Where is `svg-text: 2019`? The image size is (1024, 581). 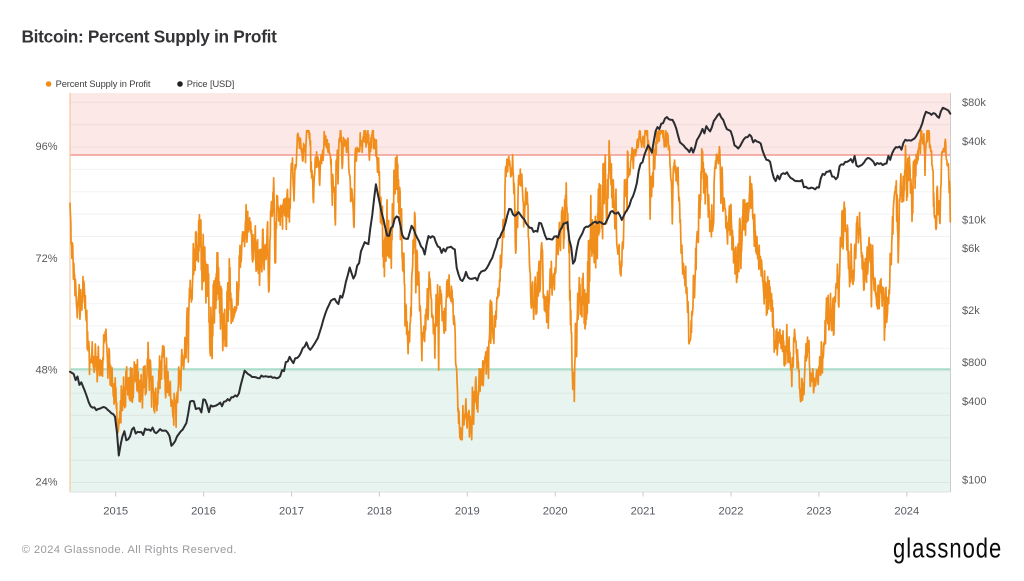 svg-text: 2019 is located at coordinates (467, 512).